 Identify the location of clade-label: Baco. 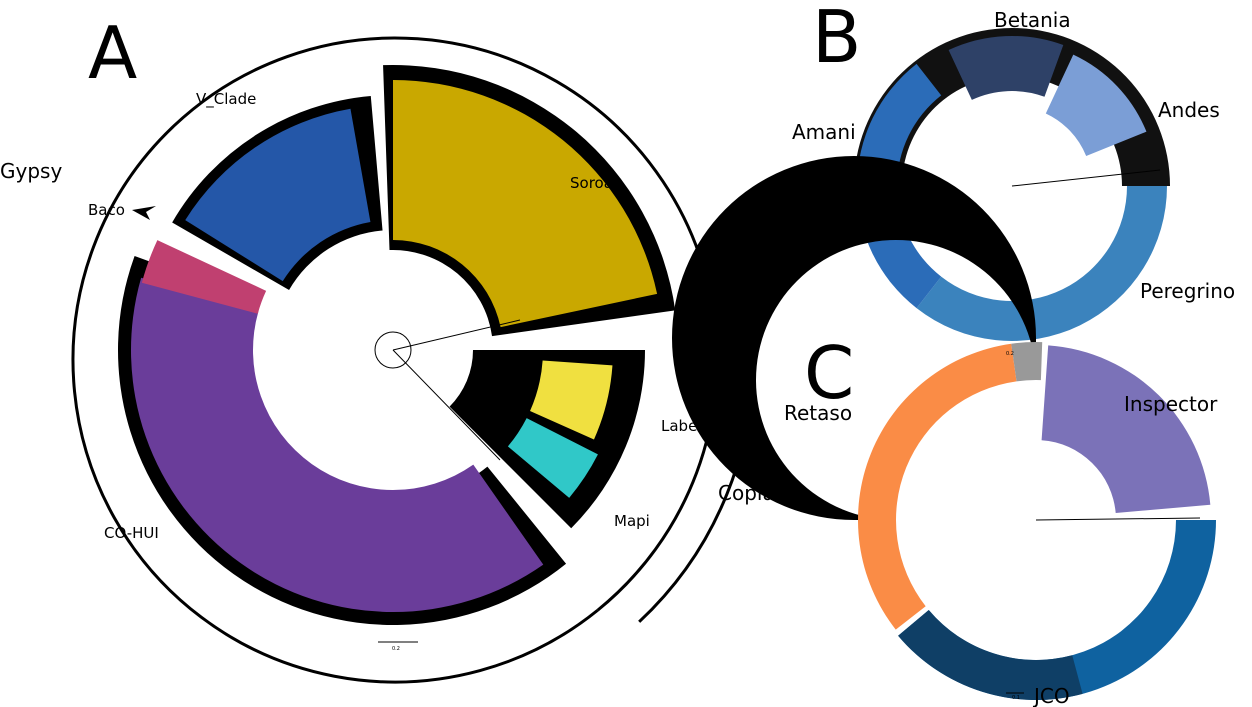
(106, 210).